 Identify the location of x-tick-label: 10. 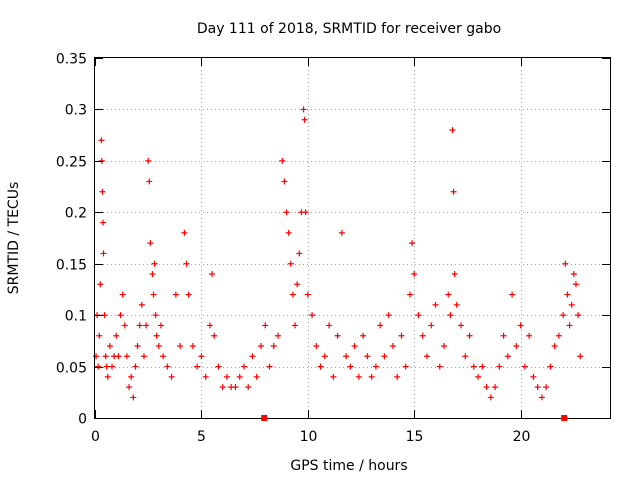
(309, 437).